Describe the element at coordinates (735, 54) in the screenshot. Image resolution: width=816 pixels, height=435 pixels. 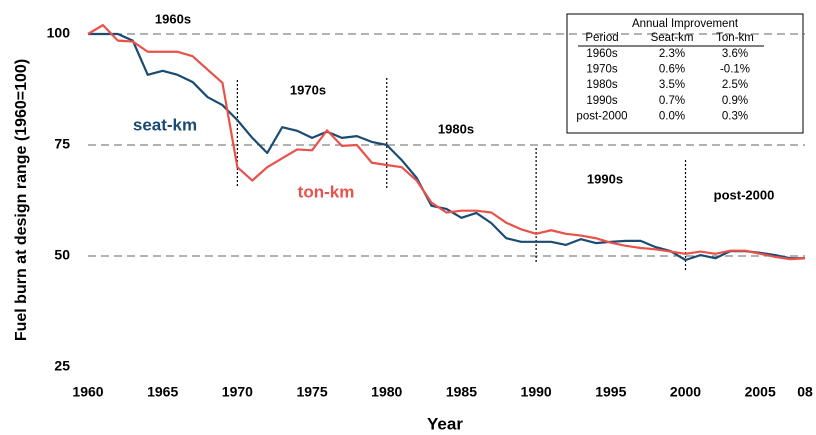
I see `table-cell: 3.6%` at that location.